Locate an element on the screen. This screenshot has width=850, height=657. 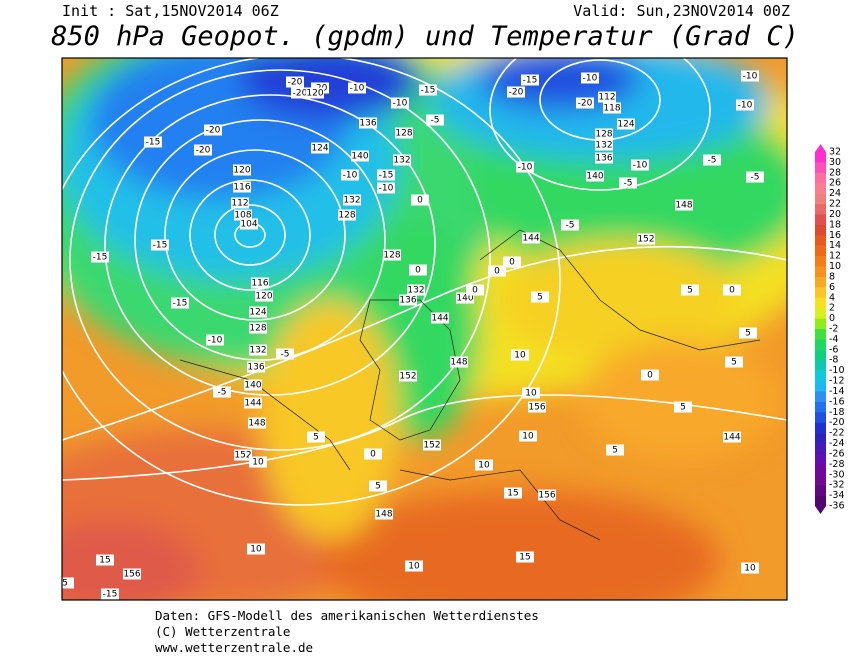
contour-label: 118 is located at coordinates (611, 109).